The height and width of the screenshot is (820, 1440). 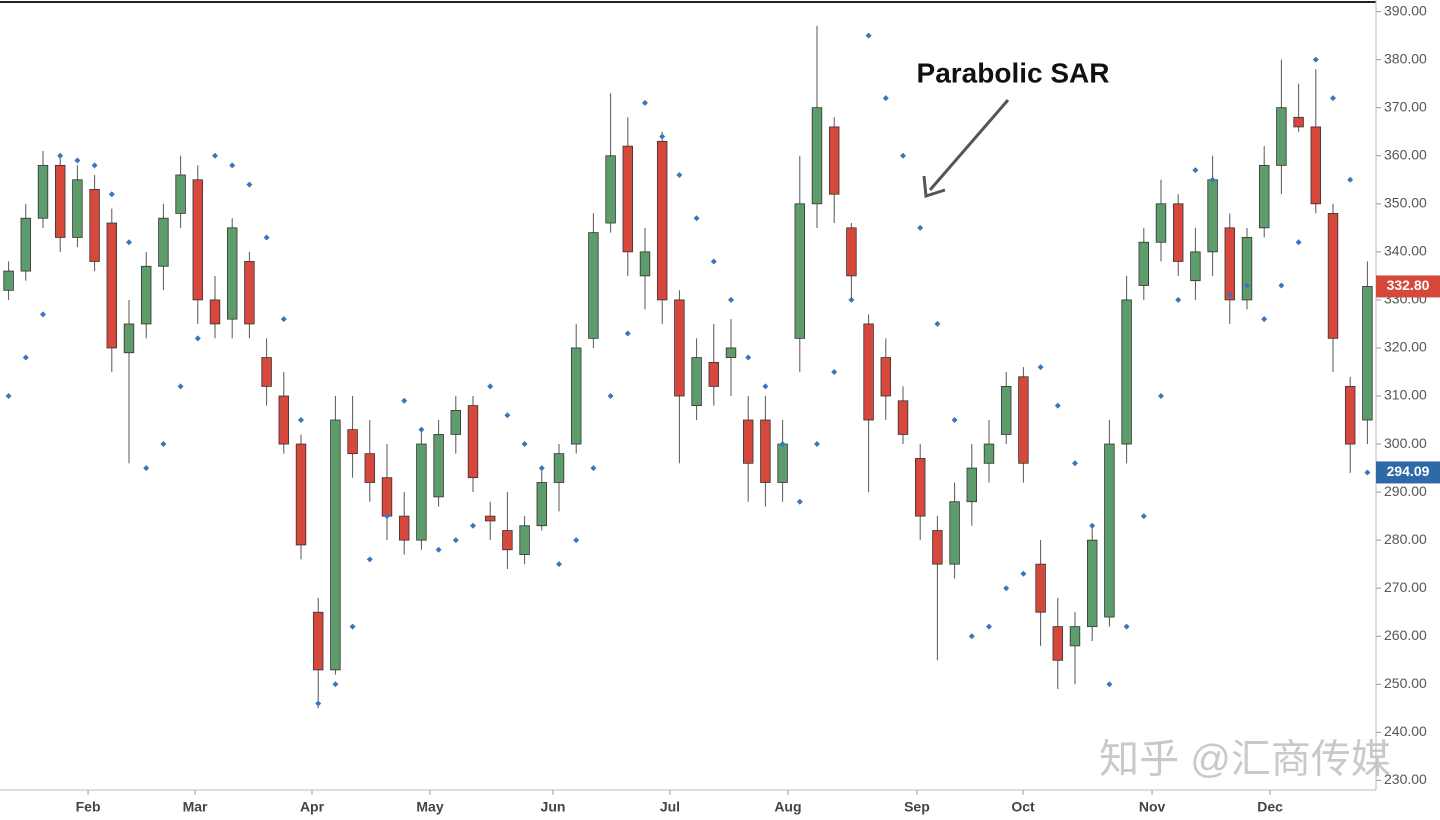 I want to click on y-tick-label: 350.00, so click(x=1405, y=203).